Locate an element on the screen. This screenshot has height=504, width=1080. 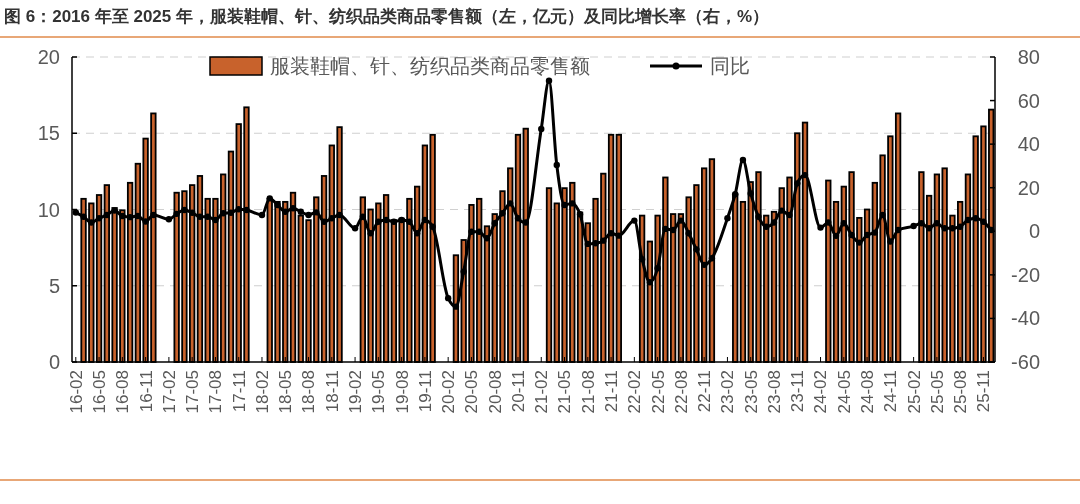
x-tick-label: 17-08 is located at coordinates (216, 392).